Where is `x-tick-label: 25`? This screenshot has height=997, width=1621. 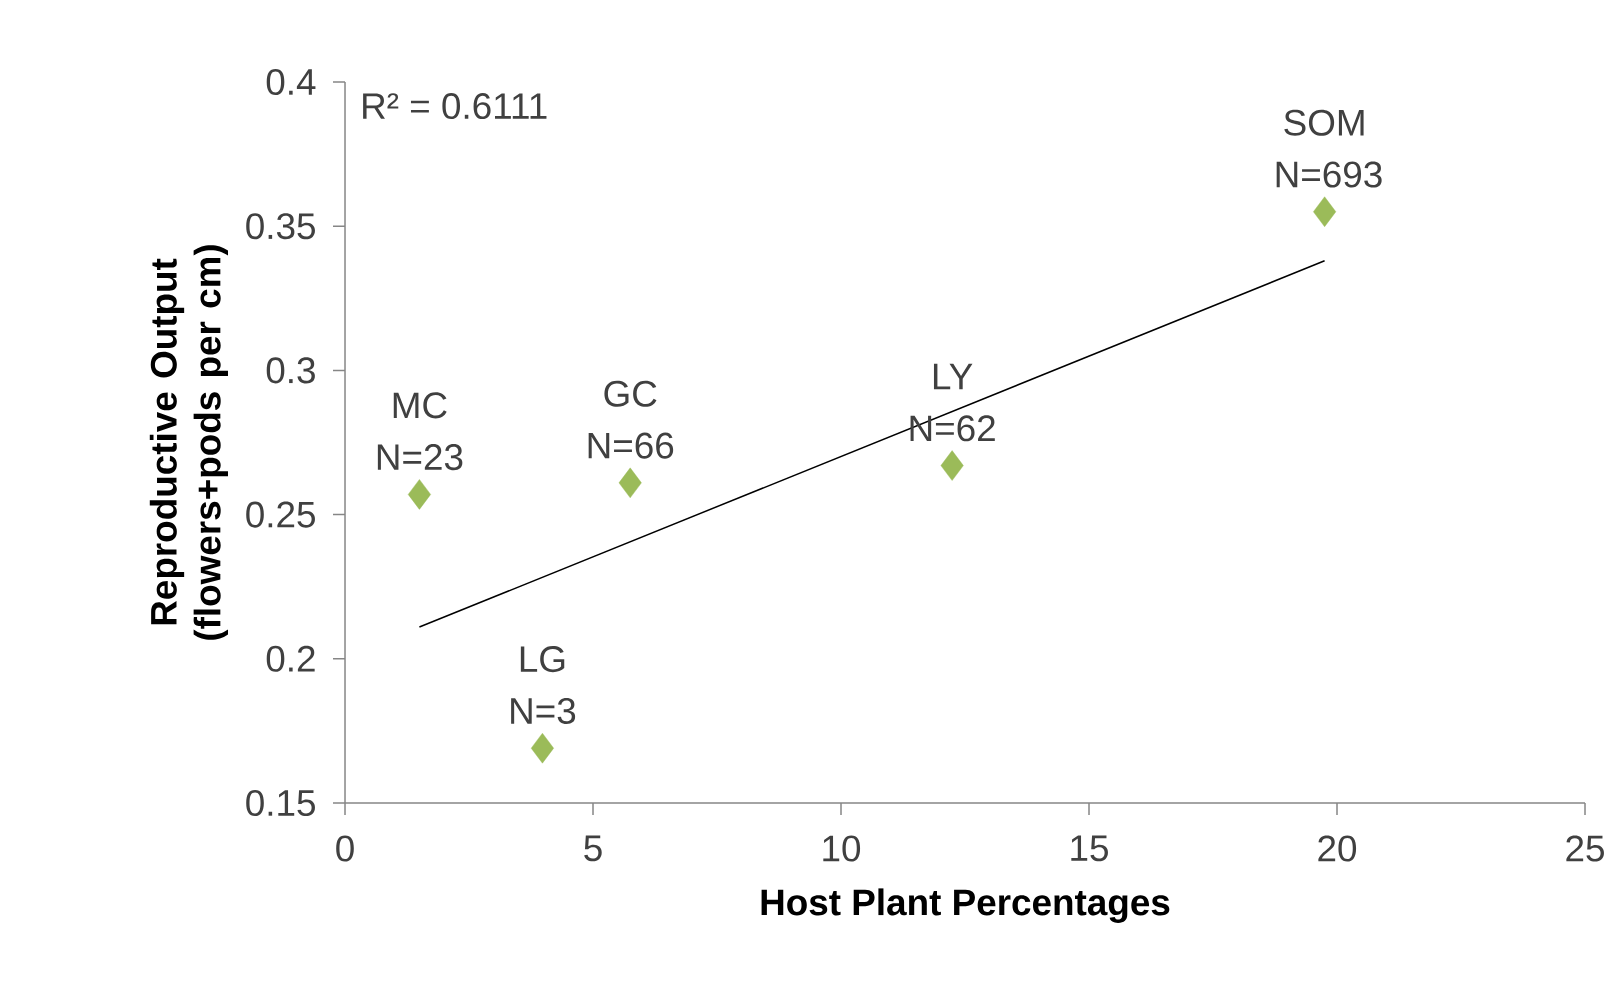 x-tick-label: 25 is located at coordinates (1585, 848).